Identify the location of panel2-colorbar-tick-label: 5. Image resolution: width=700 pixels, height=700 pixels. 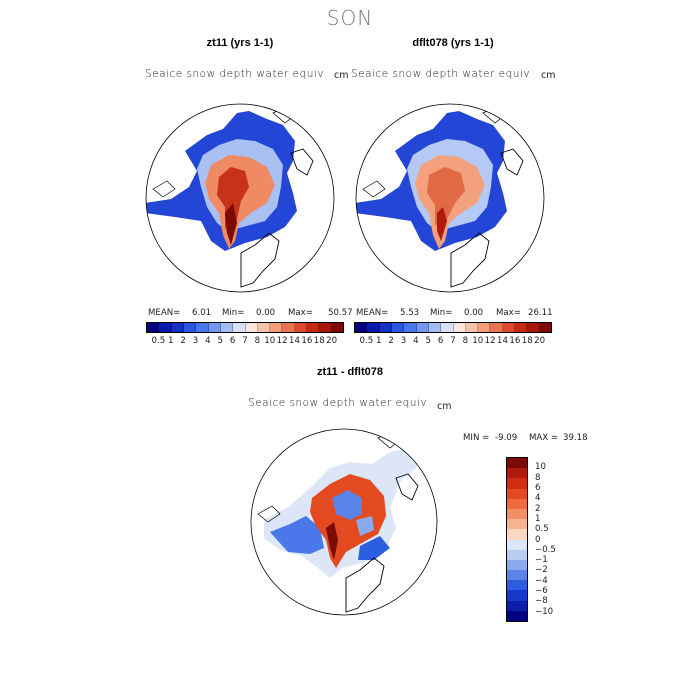
(428, 341).